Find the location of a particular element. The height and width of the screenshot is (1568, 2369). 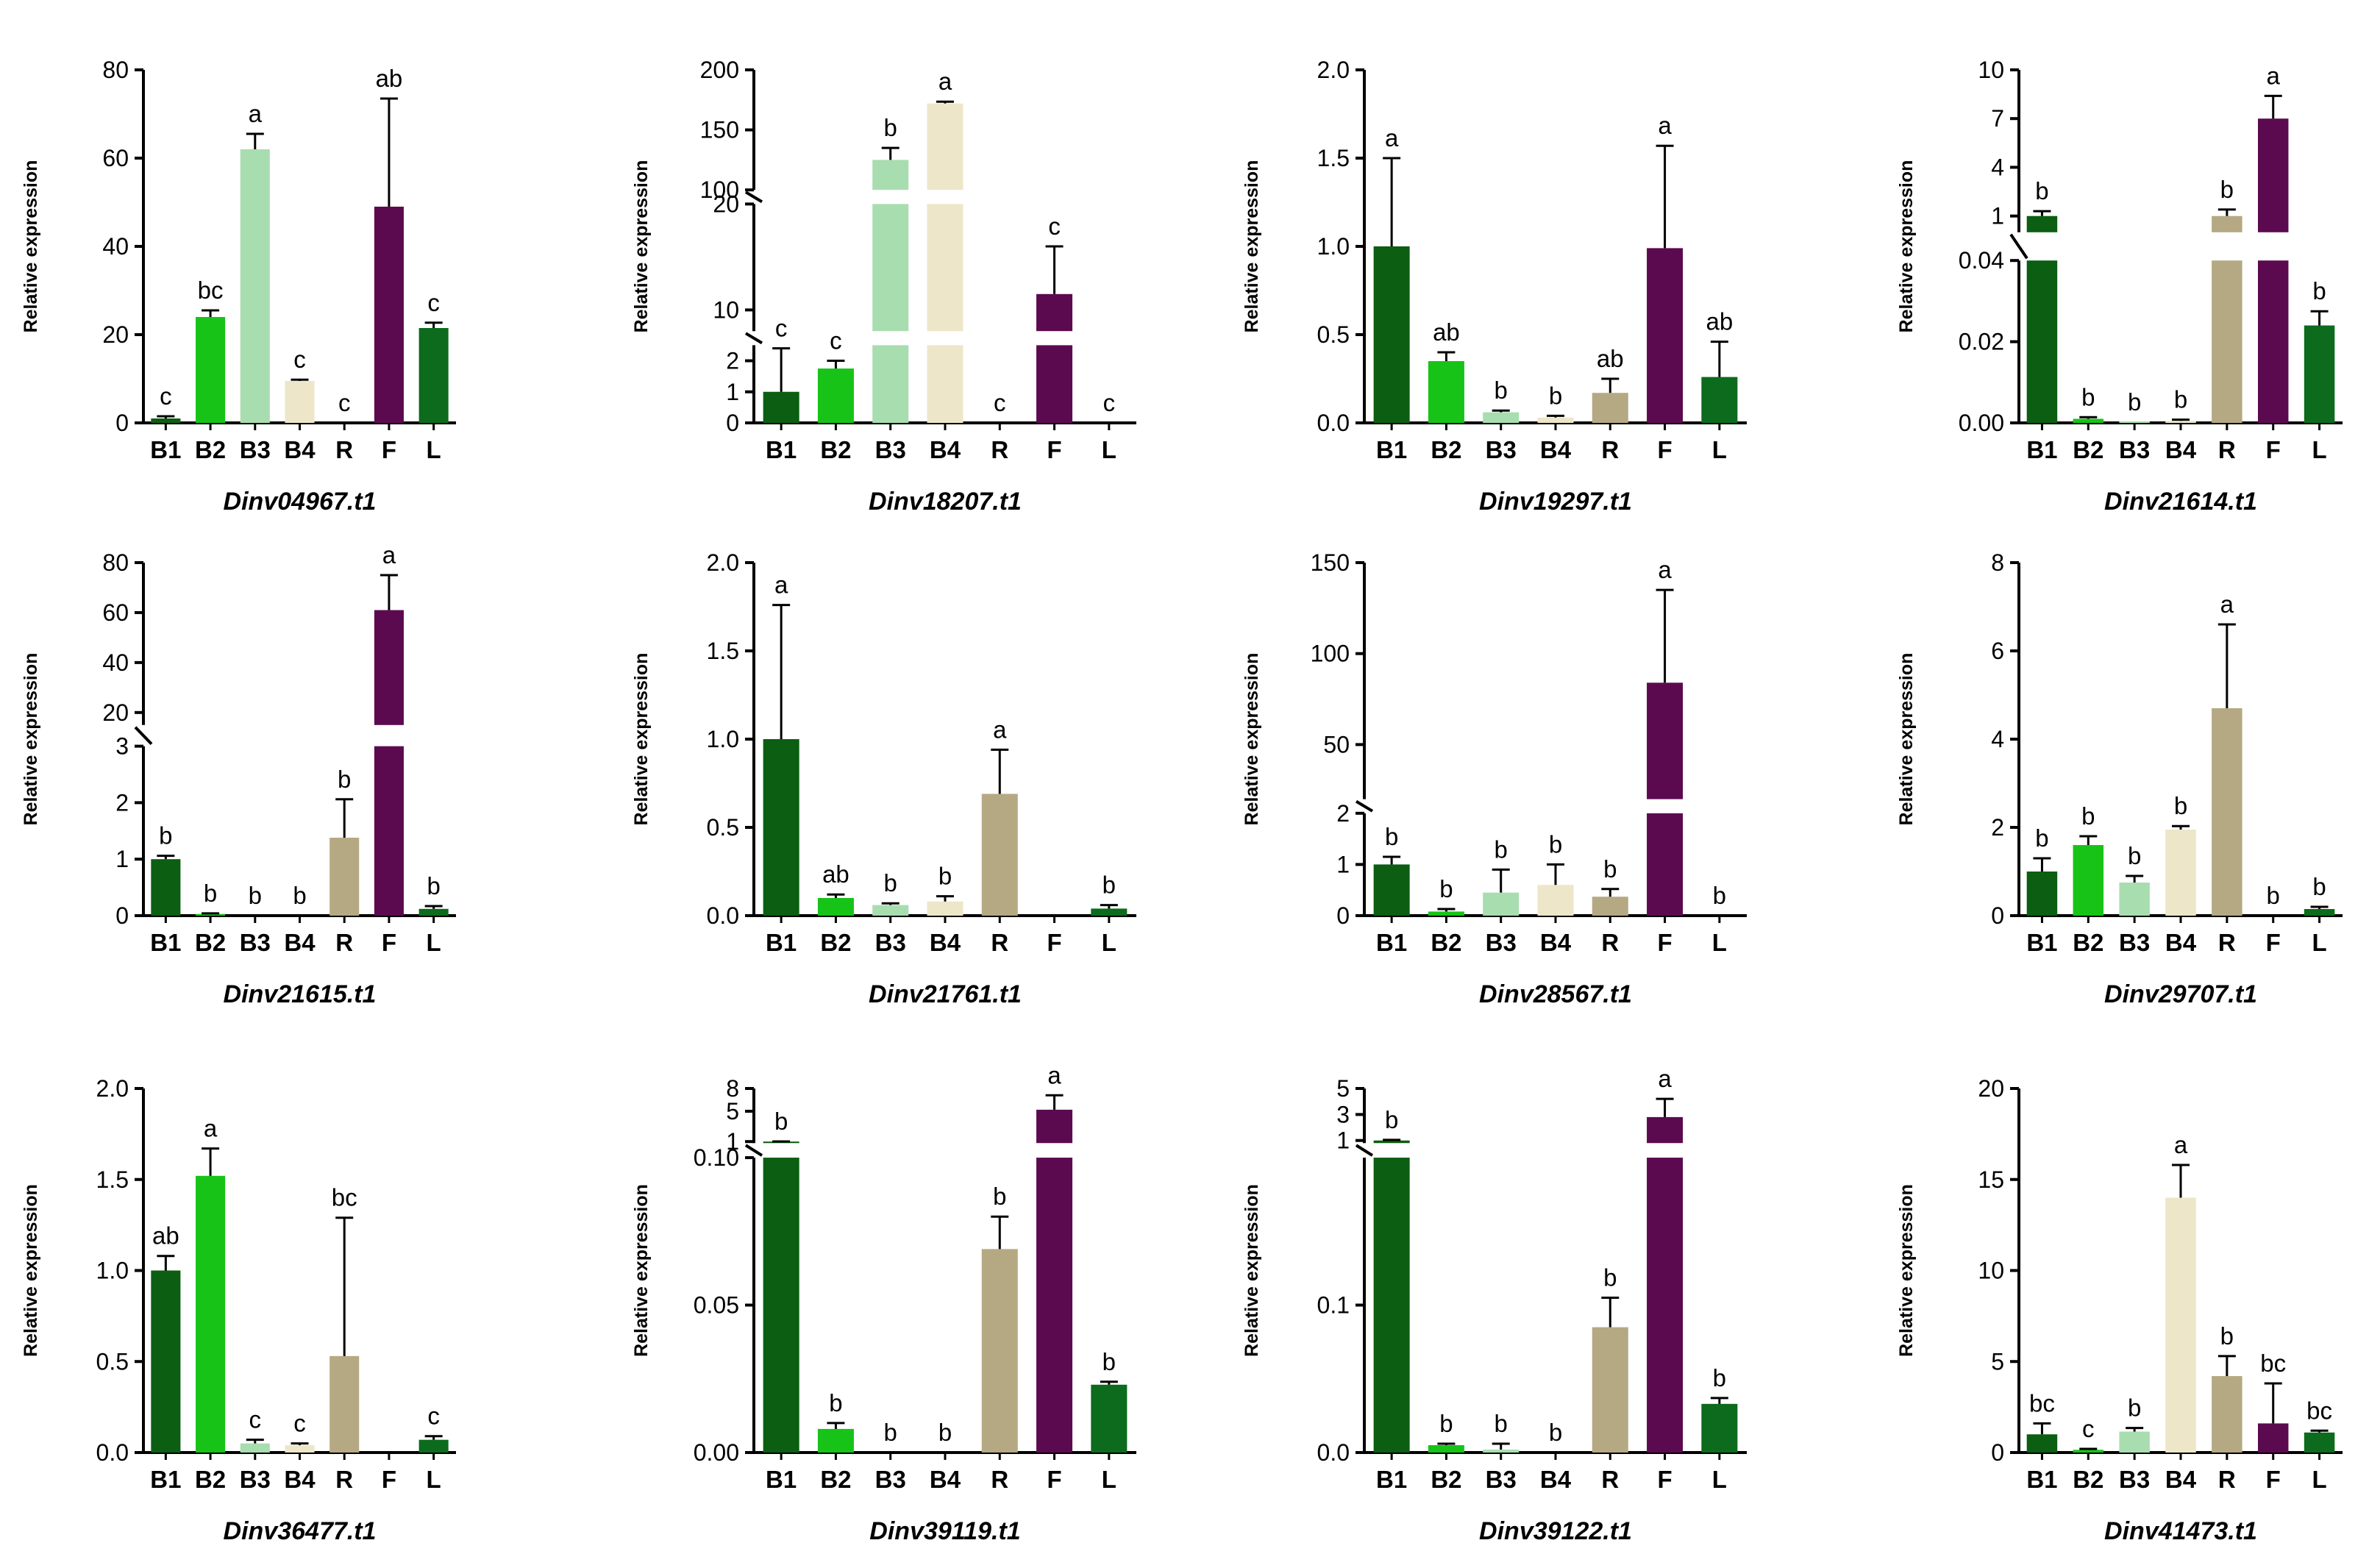

y-tick-label: 8 is located at coordinates (1998, 562).